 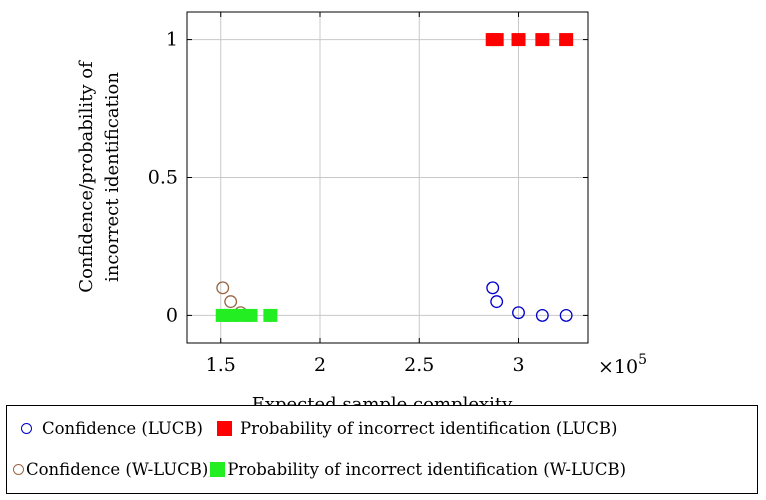 I want to click on x-tick-label: 1.5, so click(x=221, y=365).